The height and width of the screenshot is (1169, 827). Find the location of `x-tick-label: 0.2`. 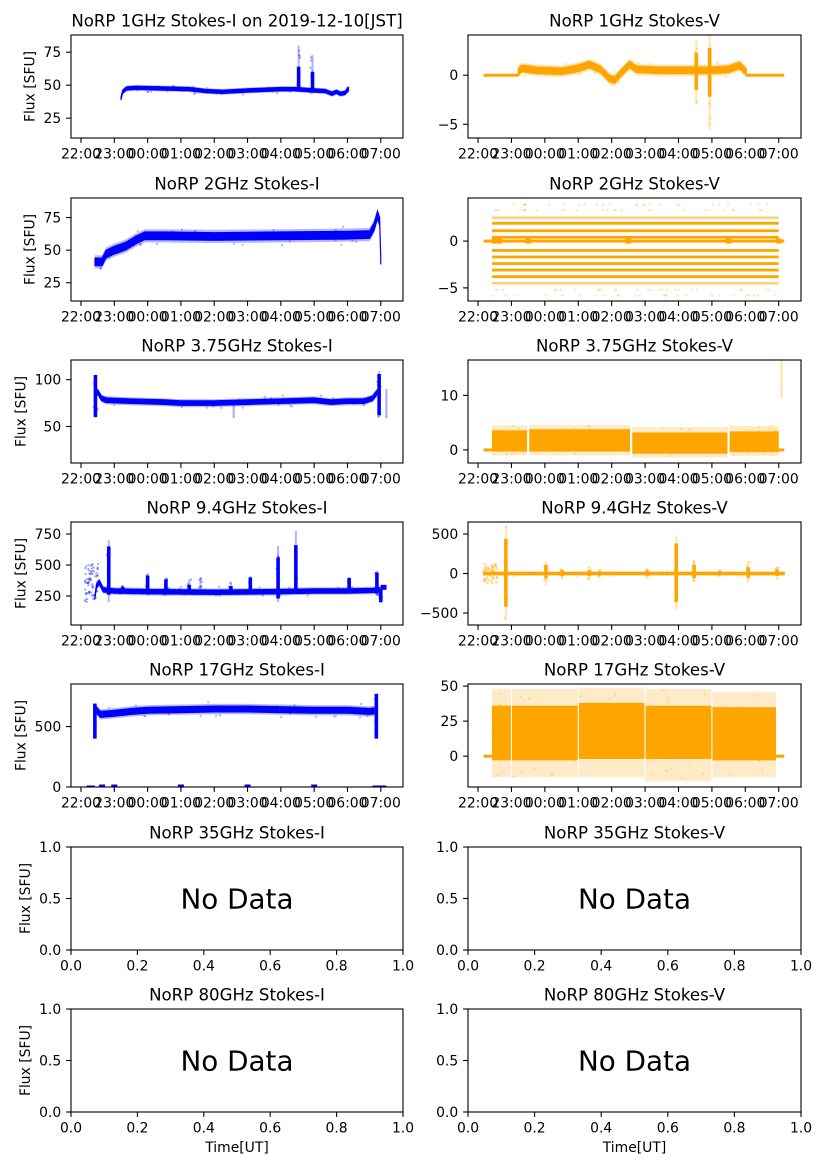

x-tick-label: 0.2 is located at coordinates (535, 966).